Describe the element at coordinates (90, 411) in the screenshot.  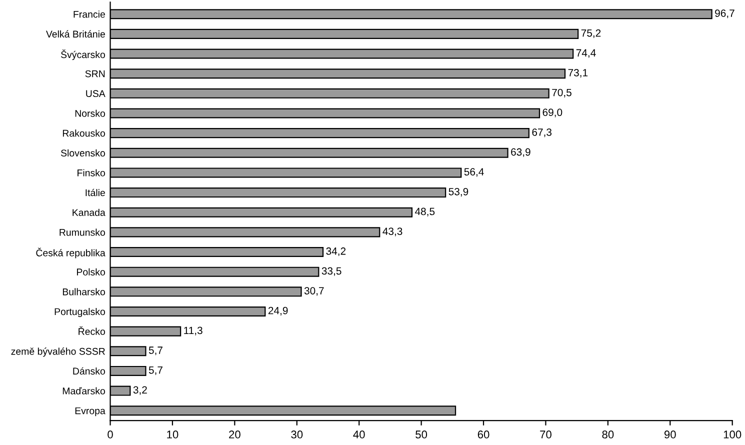
I see `y-tick-label: Evropa` at that location.